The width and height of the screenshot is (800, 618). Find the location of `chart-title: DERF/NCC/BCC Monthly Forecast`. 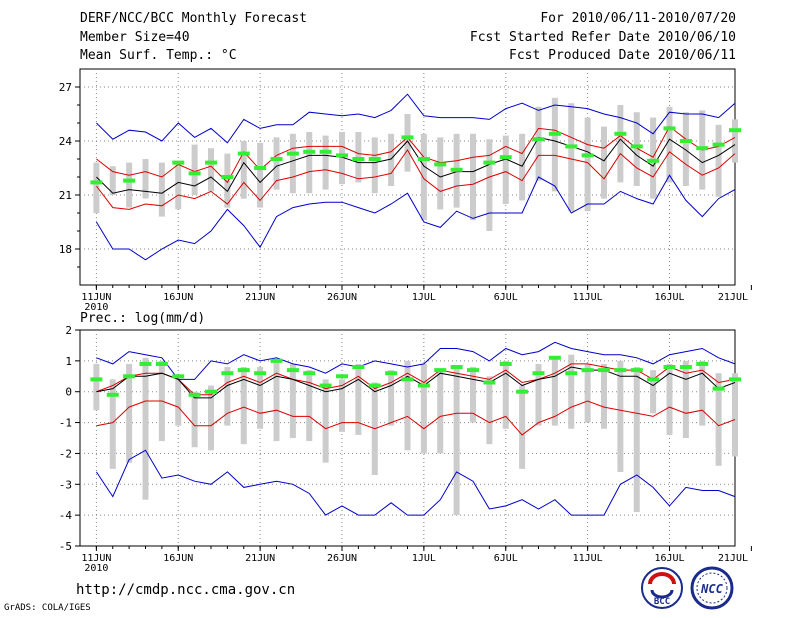

chart-title: DERF/NCC/BCC Monthly Forecast is located at coordinates (193, 18).